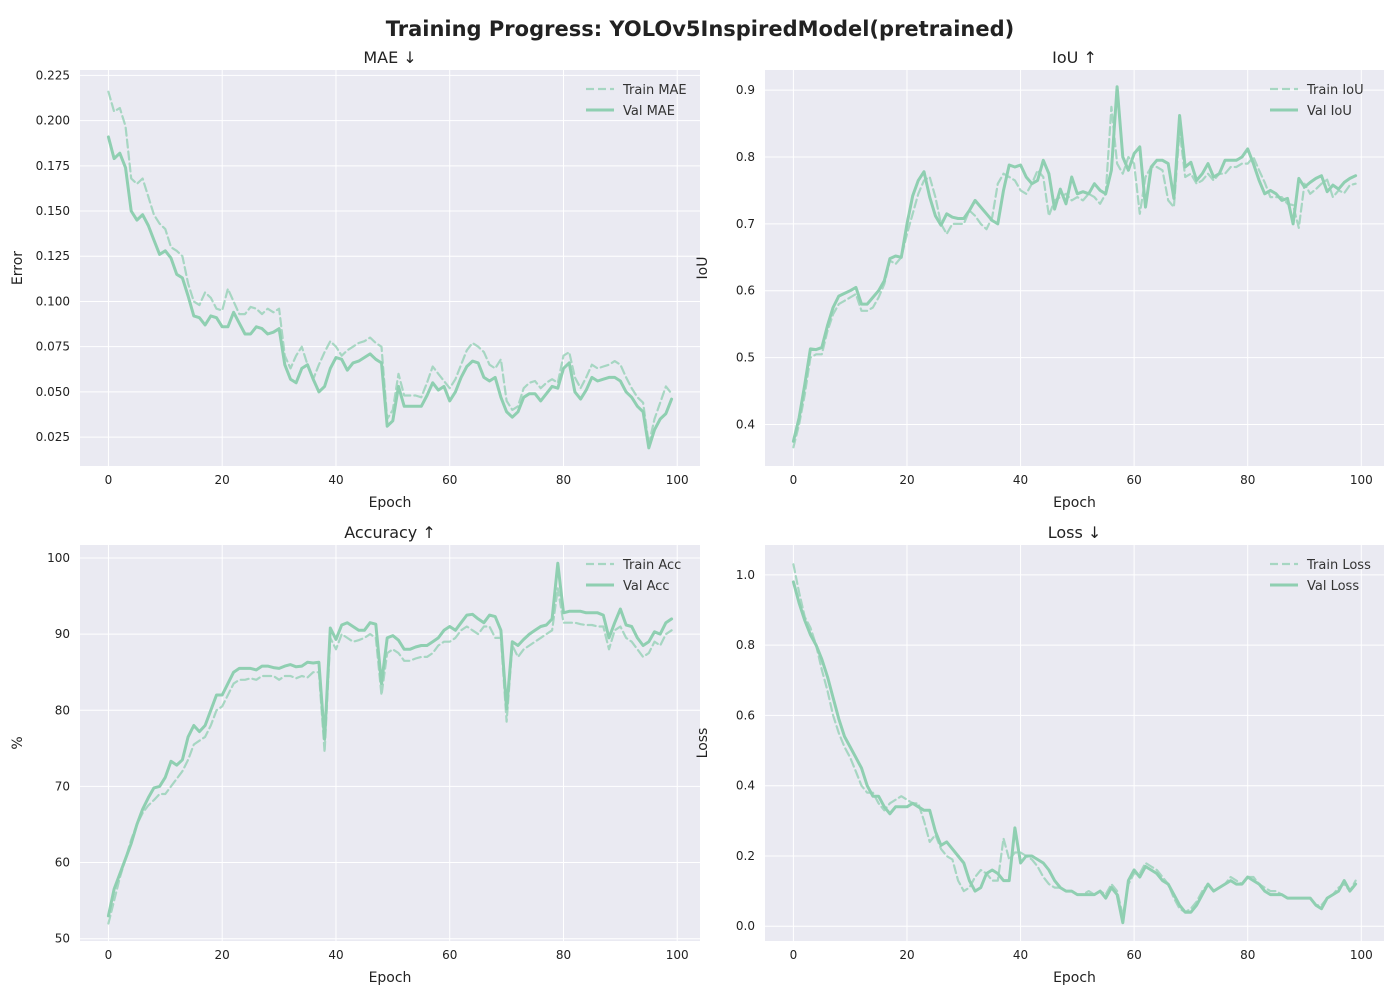  What do you see at coordinates (62, 863) in the screenshot?
I see `y-tick-label: 60` at bounding box center [62, 863].